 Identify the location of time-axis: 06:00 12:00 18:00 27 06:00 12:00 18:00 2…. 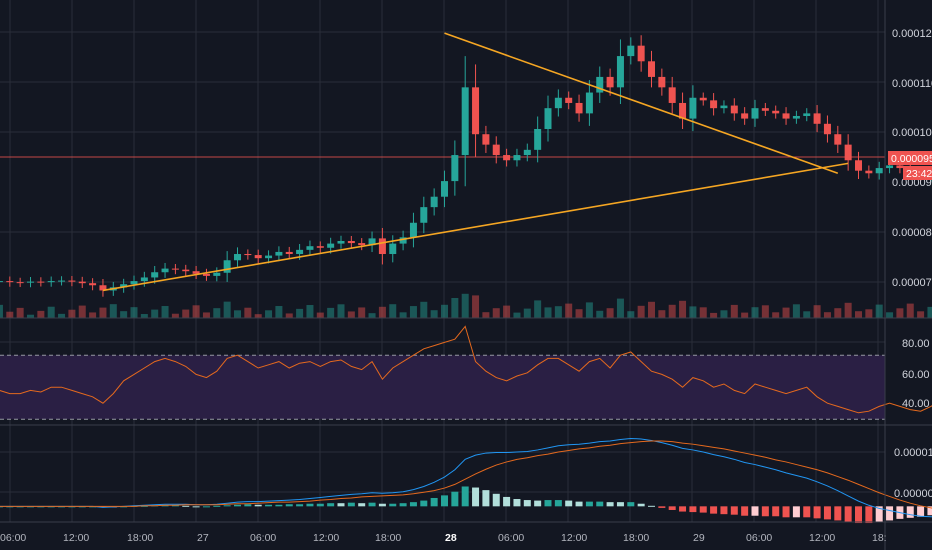
(443, 538).